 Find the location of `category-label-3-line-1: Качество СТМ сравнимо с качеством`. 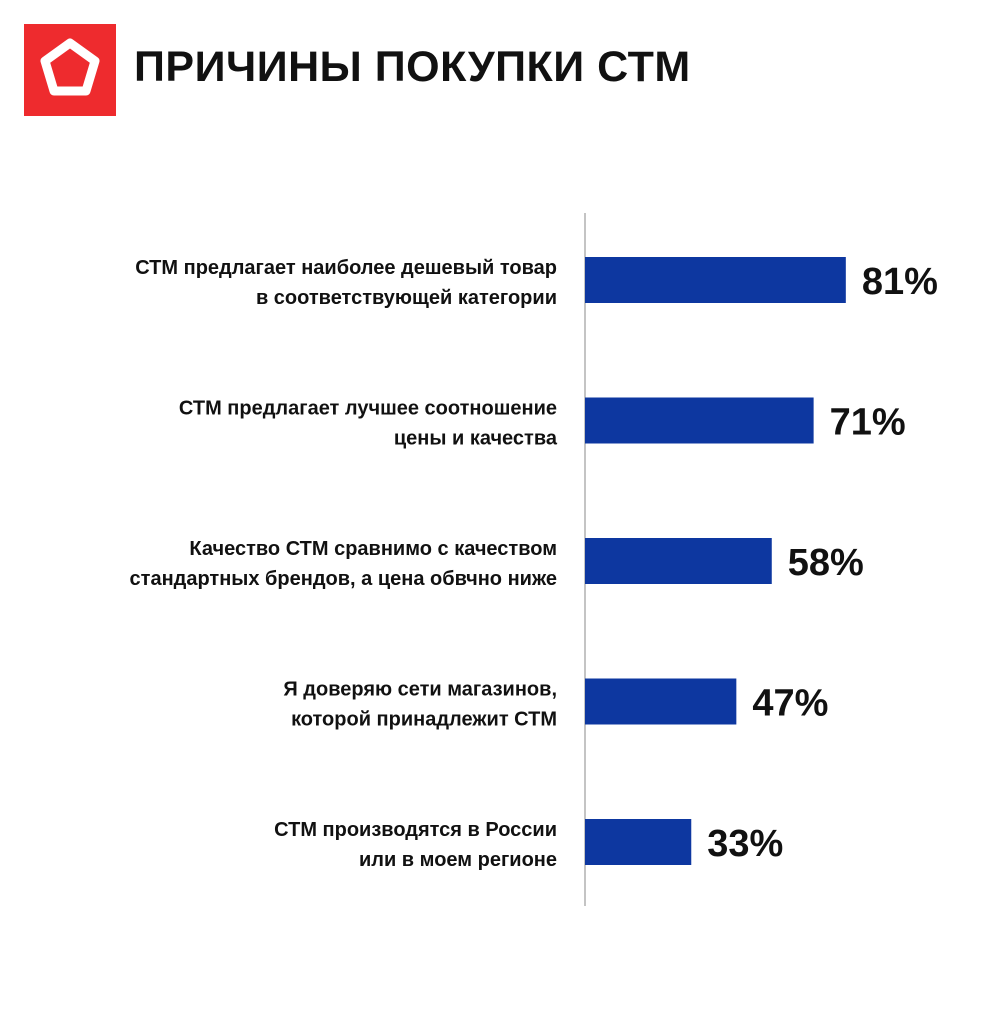

category-label-3-line-1: Качество СТМ сравнимо с качеством is located at coordinates (373, 549).